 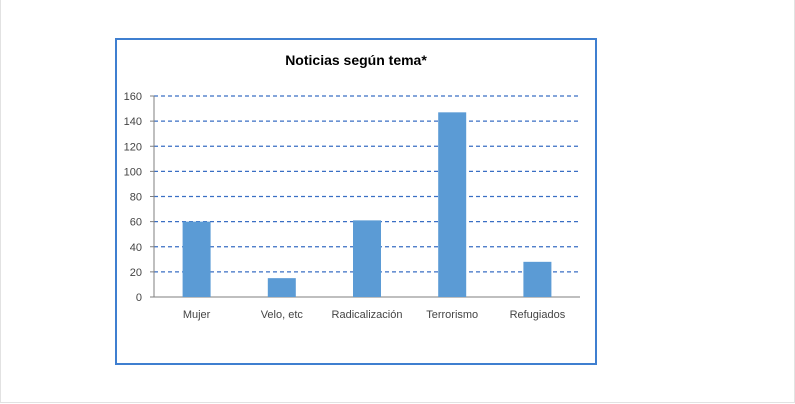 What do you see at coordinates (452, 204) in the screenshot?
I see `bar-terrorismo` at bounding box center [452, 204].